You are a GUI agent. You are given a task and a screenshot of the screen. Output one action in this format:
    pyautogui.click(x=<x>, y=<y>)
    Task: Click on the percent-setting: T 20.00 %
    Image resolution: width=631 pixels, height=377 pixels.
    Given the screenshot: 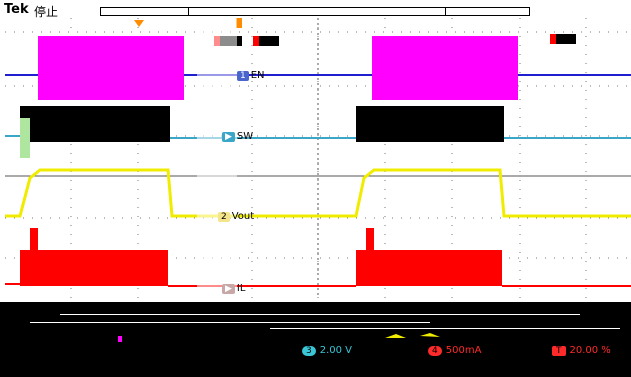 What is the action you would take?
    pyautogui.click(x=581, y=350)
    